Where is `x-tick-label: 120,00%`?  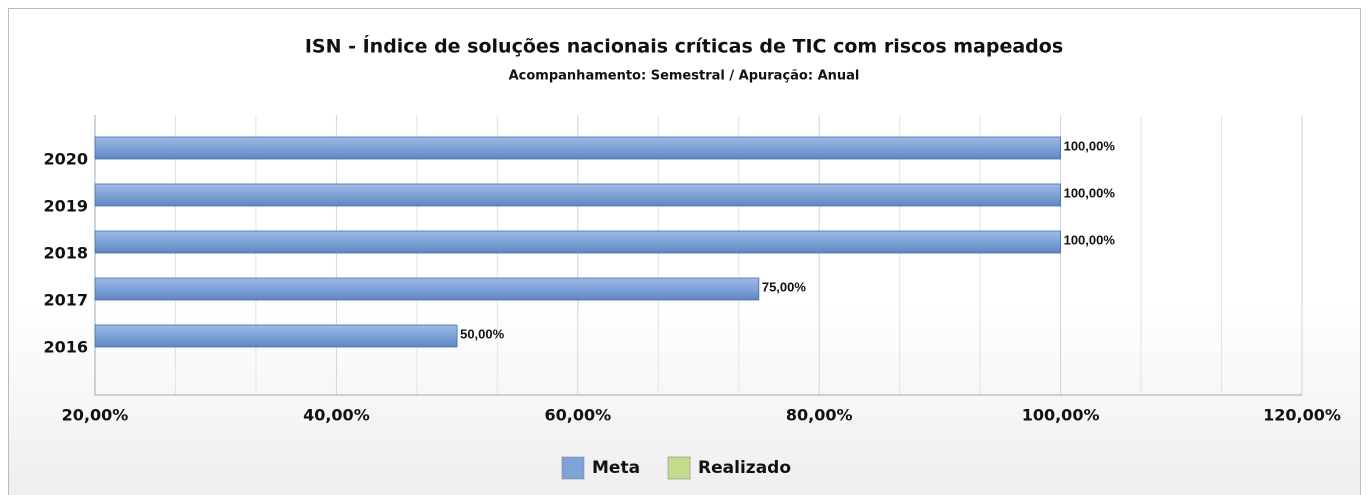 x-tick-label: 120,00% is located at coordinates (1302, 415).